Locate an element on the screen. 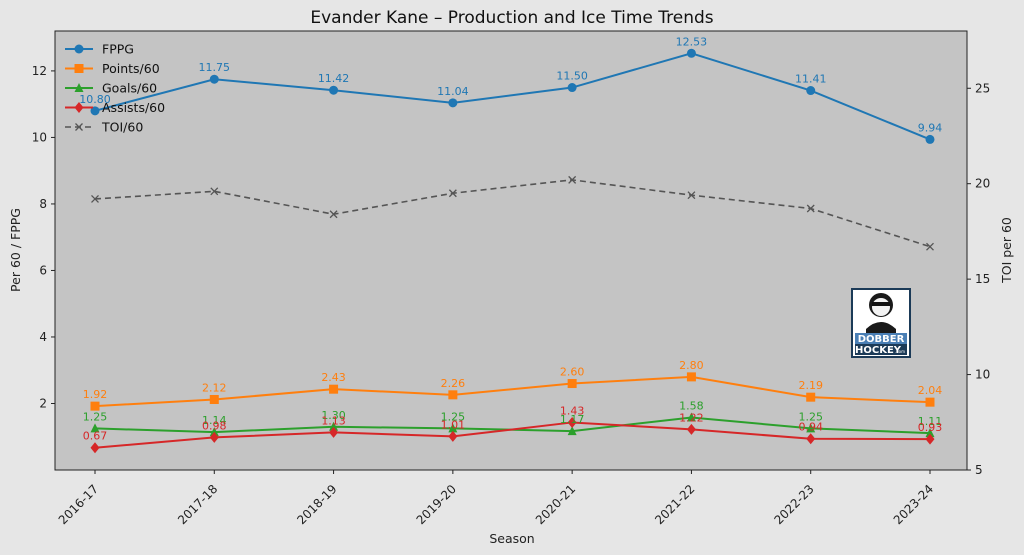 The height and width of the screenshot is (555, 1024). data-label-points-60: 2.26 is located at coordinates (453, 383).